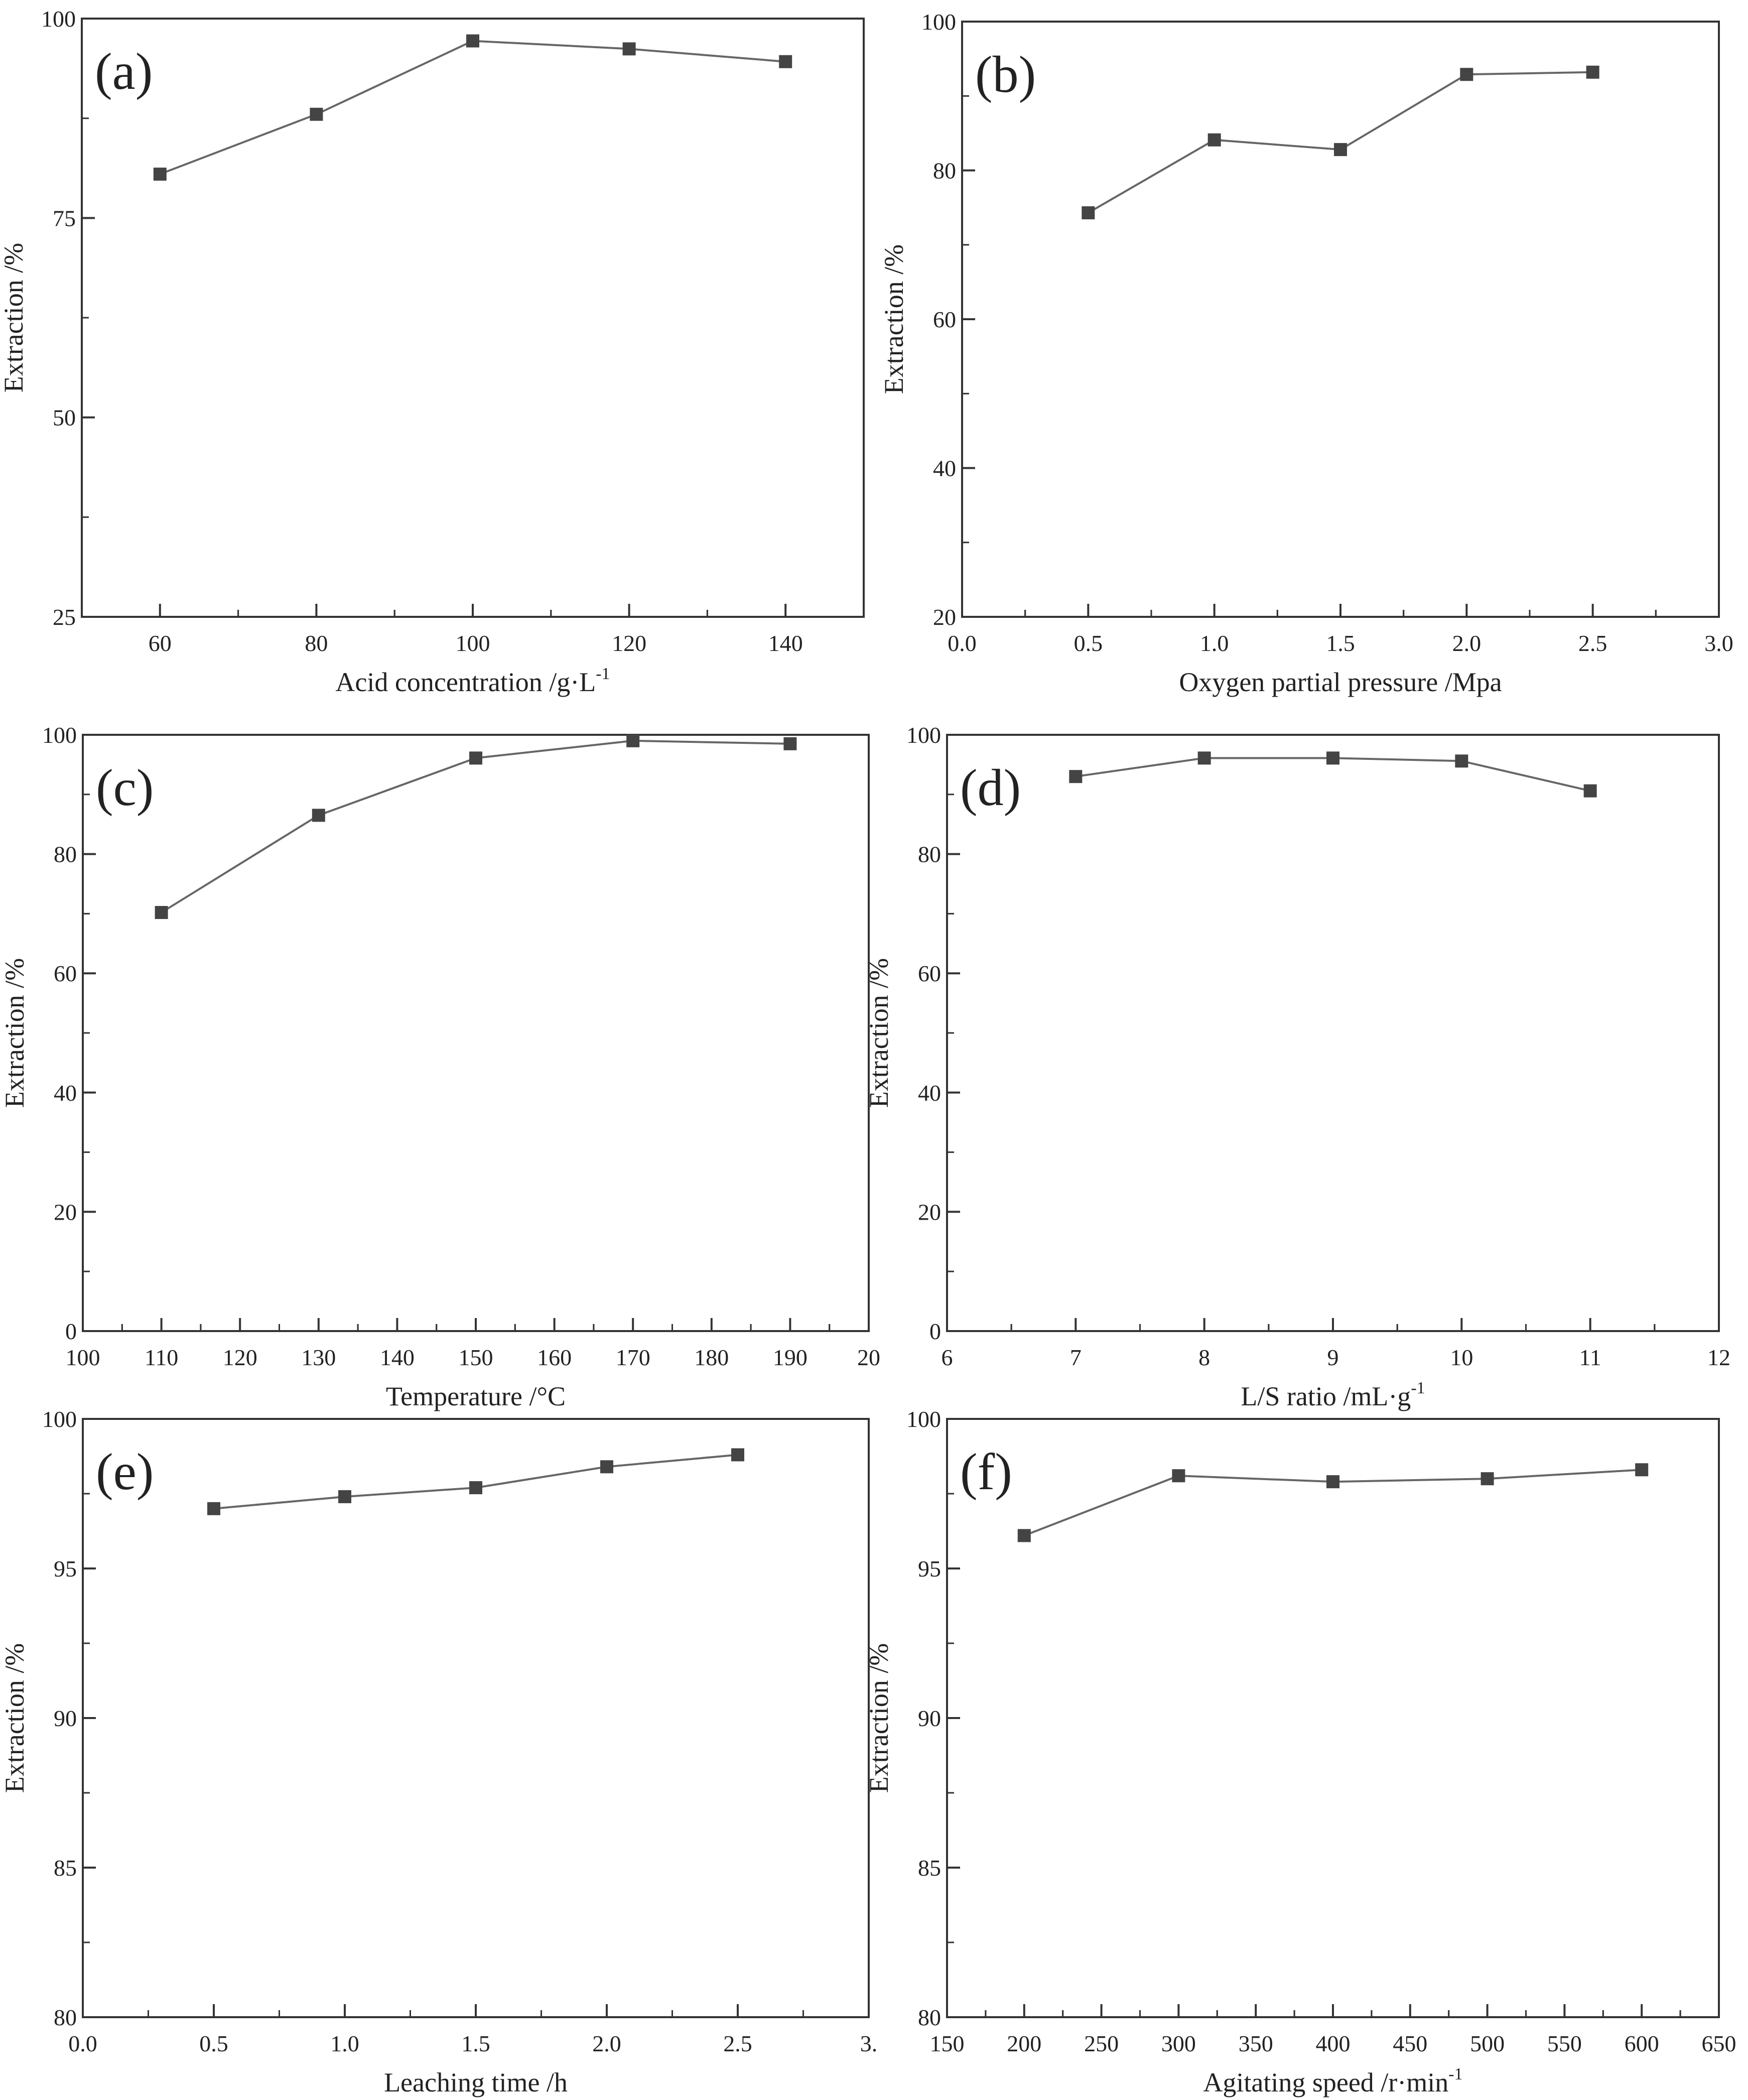 This screenshot has width=1748, height=2100. Describe the element at coordinates (161, 1357) in the screenshot. I see `x-tick-label: 110` at that location.